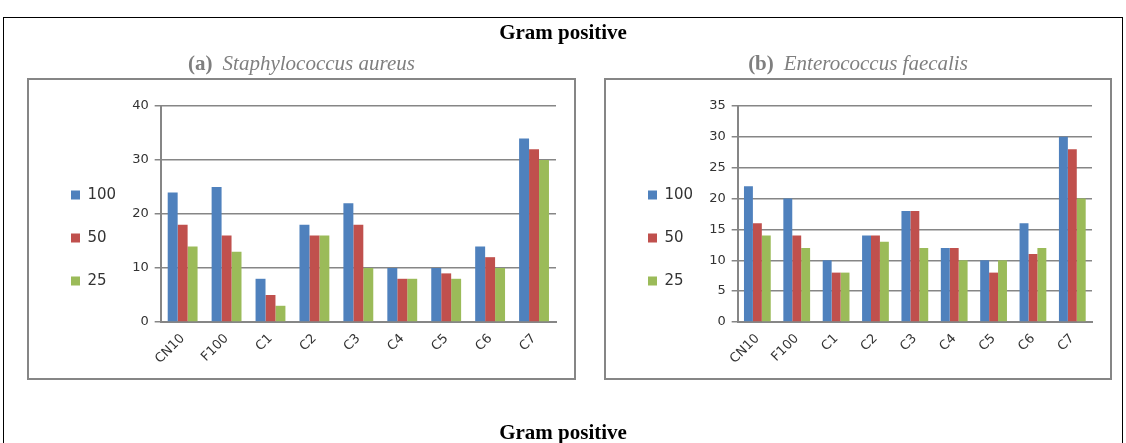 This screenshot has height=443, width=1126. Describe the element at coordinates (717, 228) in the screenshot. I see `y-tick-label: 15` at that location.